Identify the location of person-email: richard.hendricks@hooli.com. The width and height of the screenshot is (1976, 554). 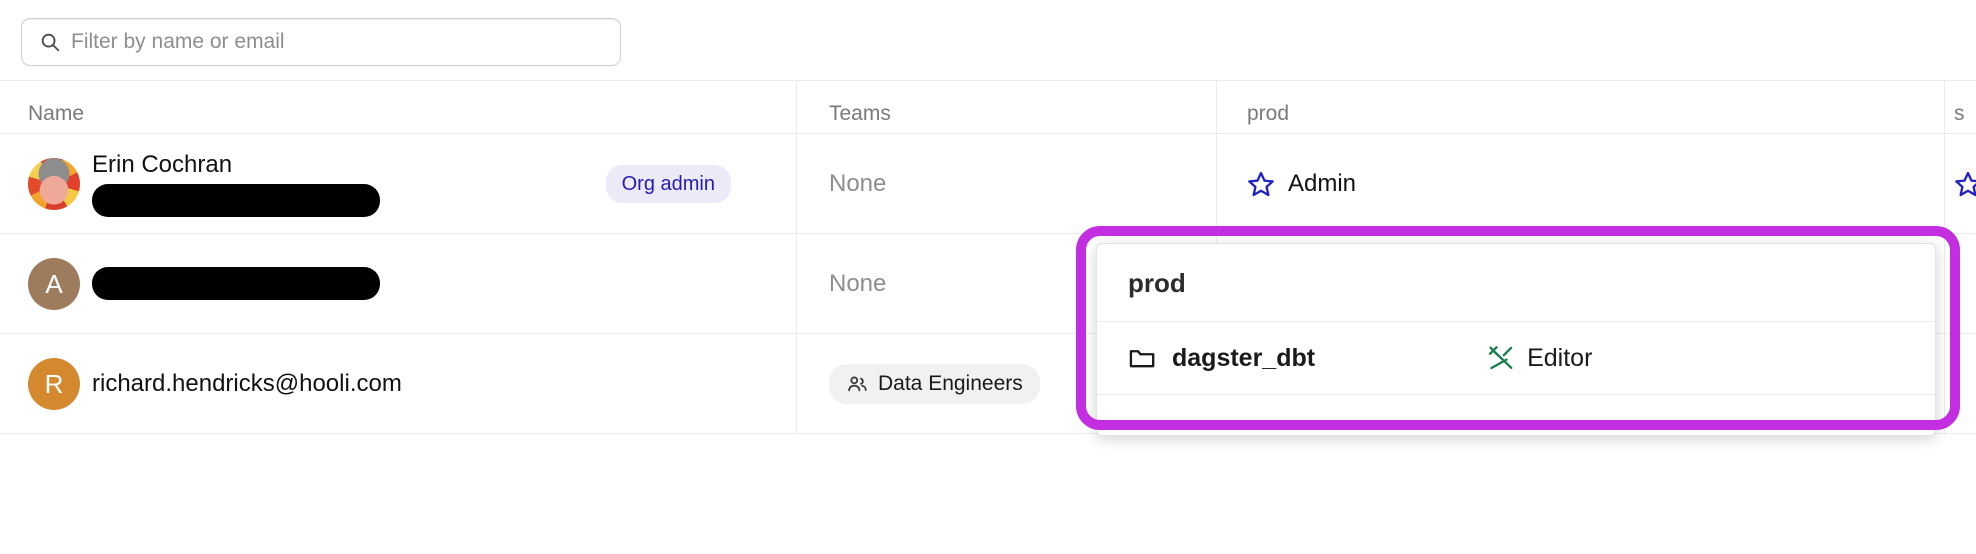
(247, 383).